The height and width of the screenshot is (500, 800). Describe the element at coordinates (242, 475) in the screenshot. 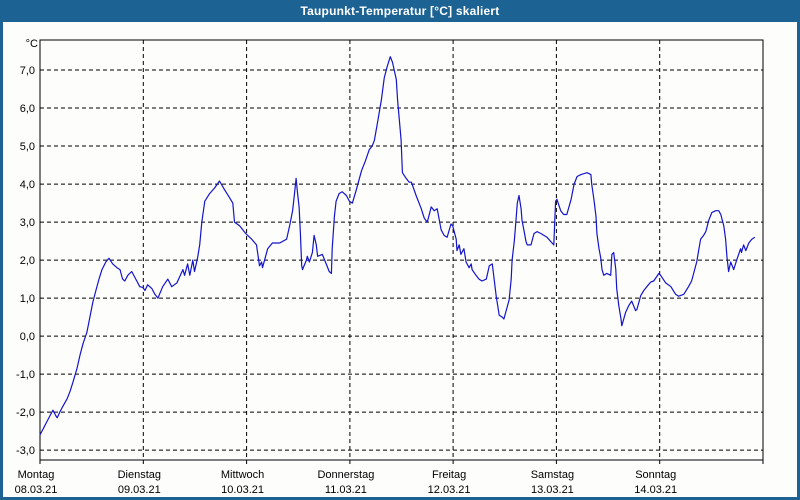

I see `x-day-name-label: Mittwoch` at that location.